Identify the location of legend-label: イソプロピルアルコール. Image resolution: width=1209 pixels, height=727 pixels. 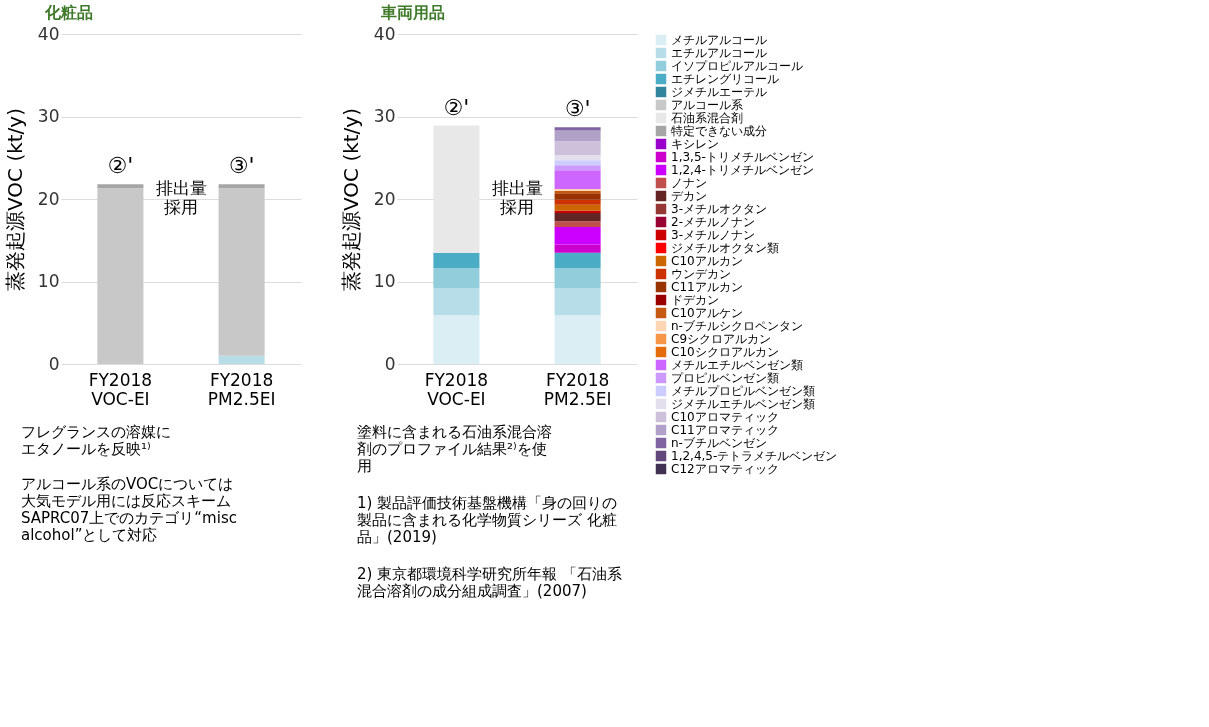
(737, 66).